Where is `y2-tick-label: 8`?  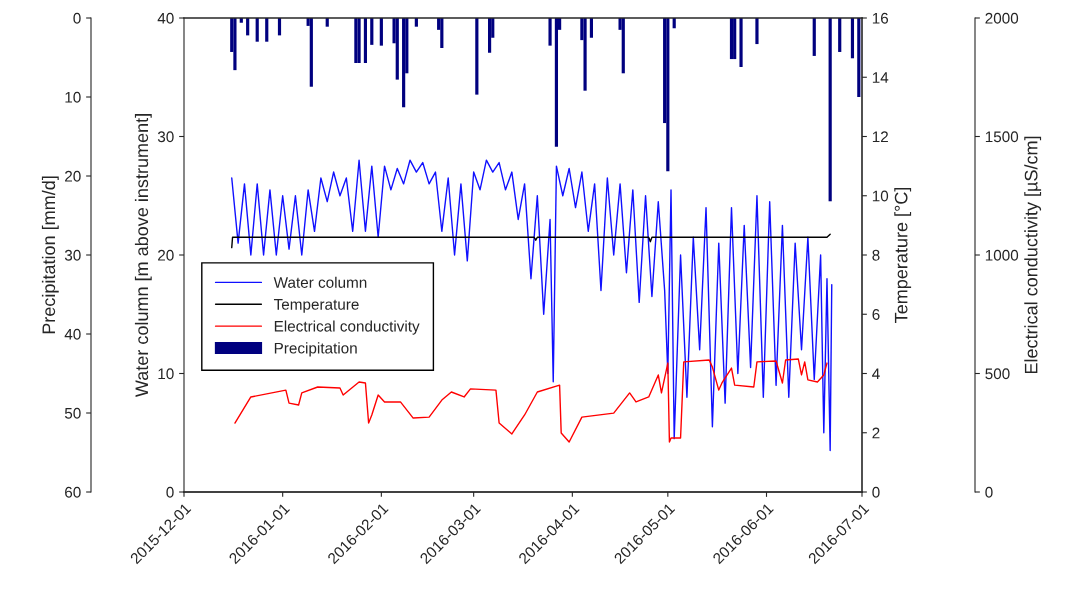 y2-tick-label: 8 is located at coordinates (876, 255).